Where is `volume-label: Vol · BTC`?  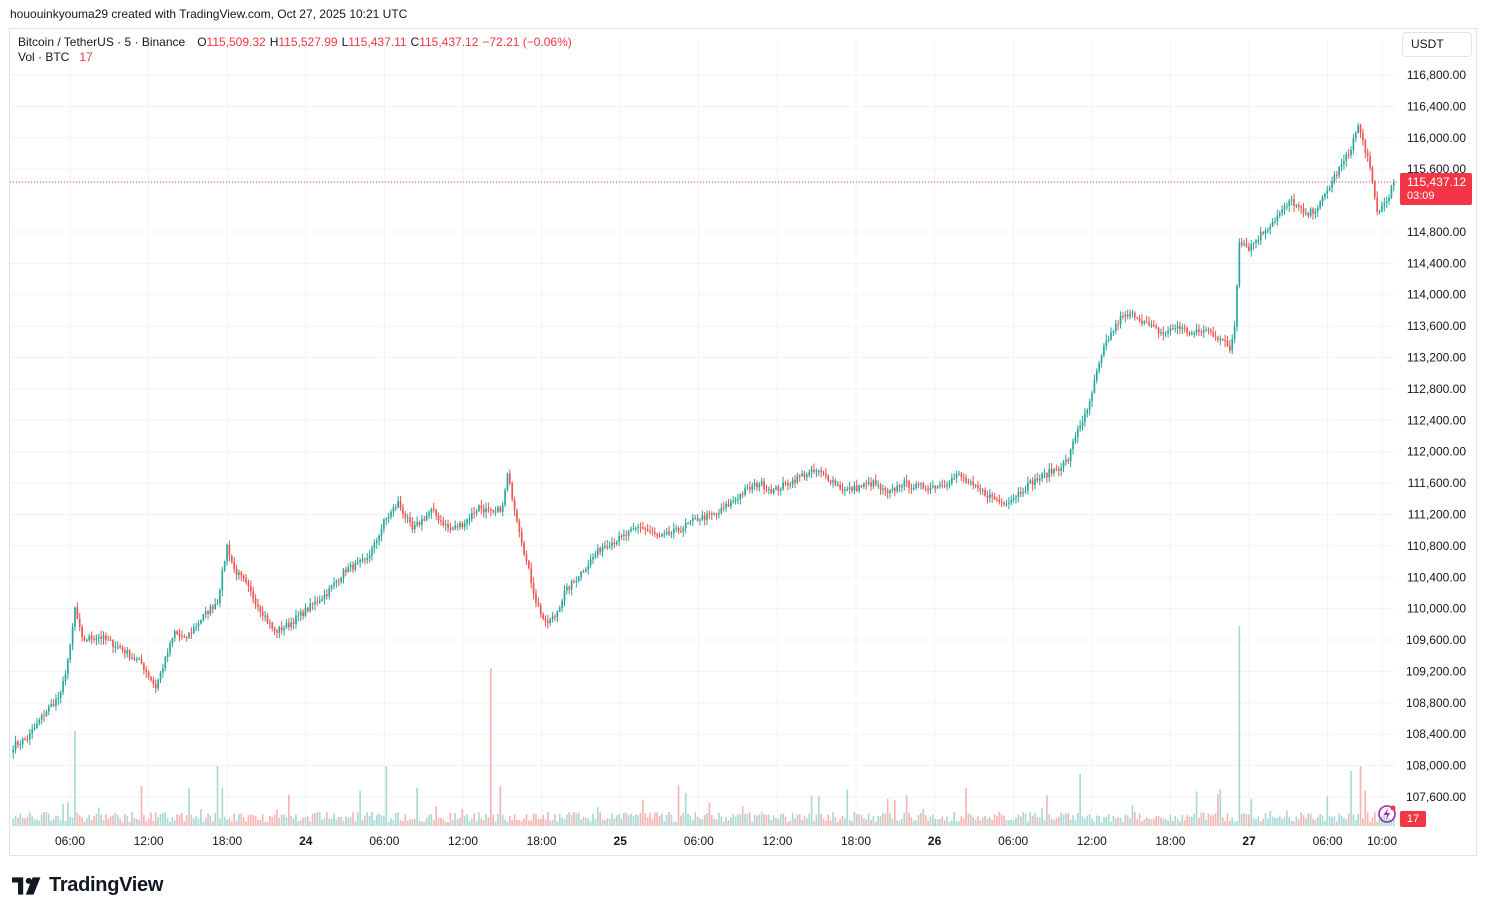
volume-label: Vol · BTC is located at coordinates (44, 57).